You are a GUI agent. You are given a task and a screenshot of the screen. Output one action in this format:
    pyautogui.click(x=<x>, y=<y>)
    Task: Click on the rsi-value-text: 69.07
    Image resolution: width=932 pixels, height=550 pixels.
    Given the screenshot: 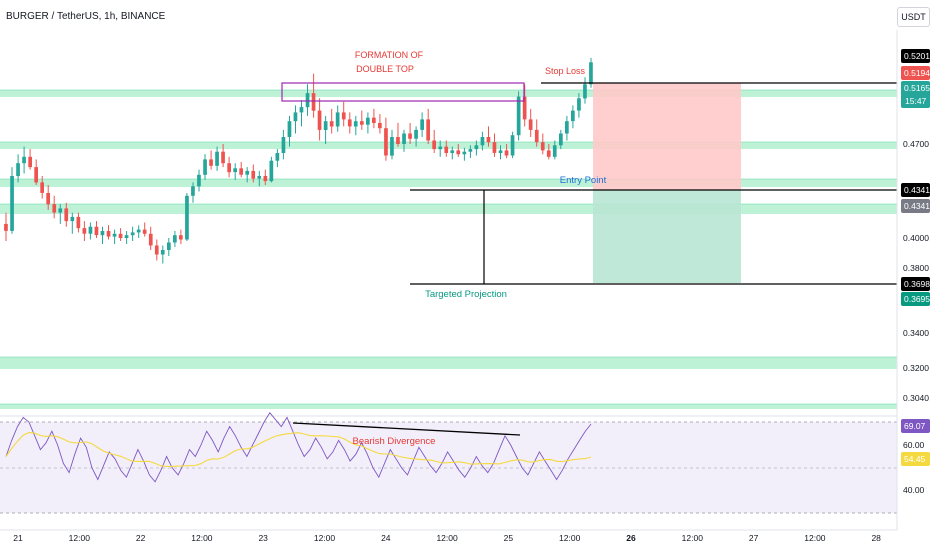 What is the action you would take?
    pyautogui.click(x=915, y=426)
    